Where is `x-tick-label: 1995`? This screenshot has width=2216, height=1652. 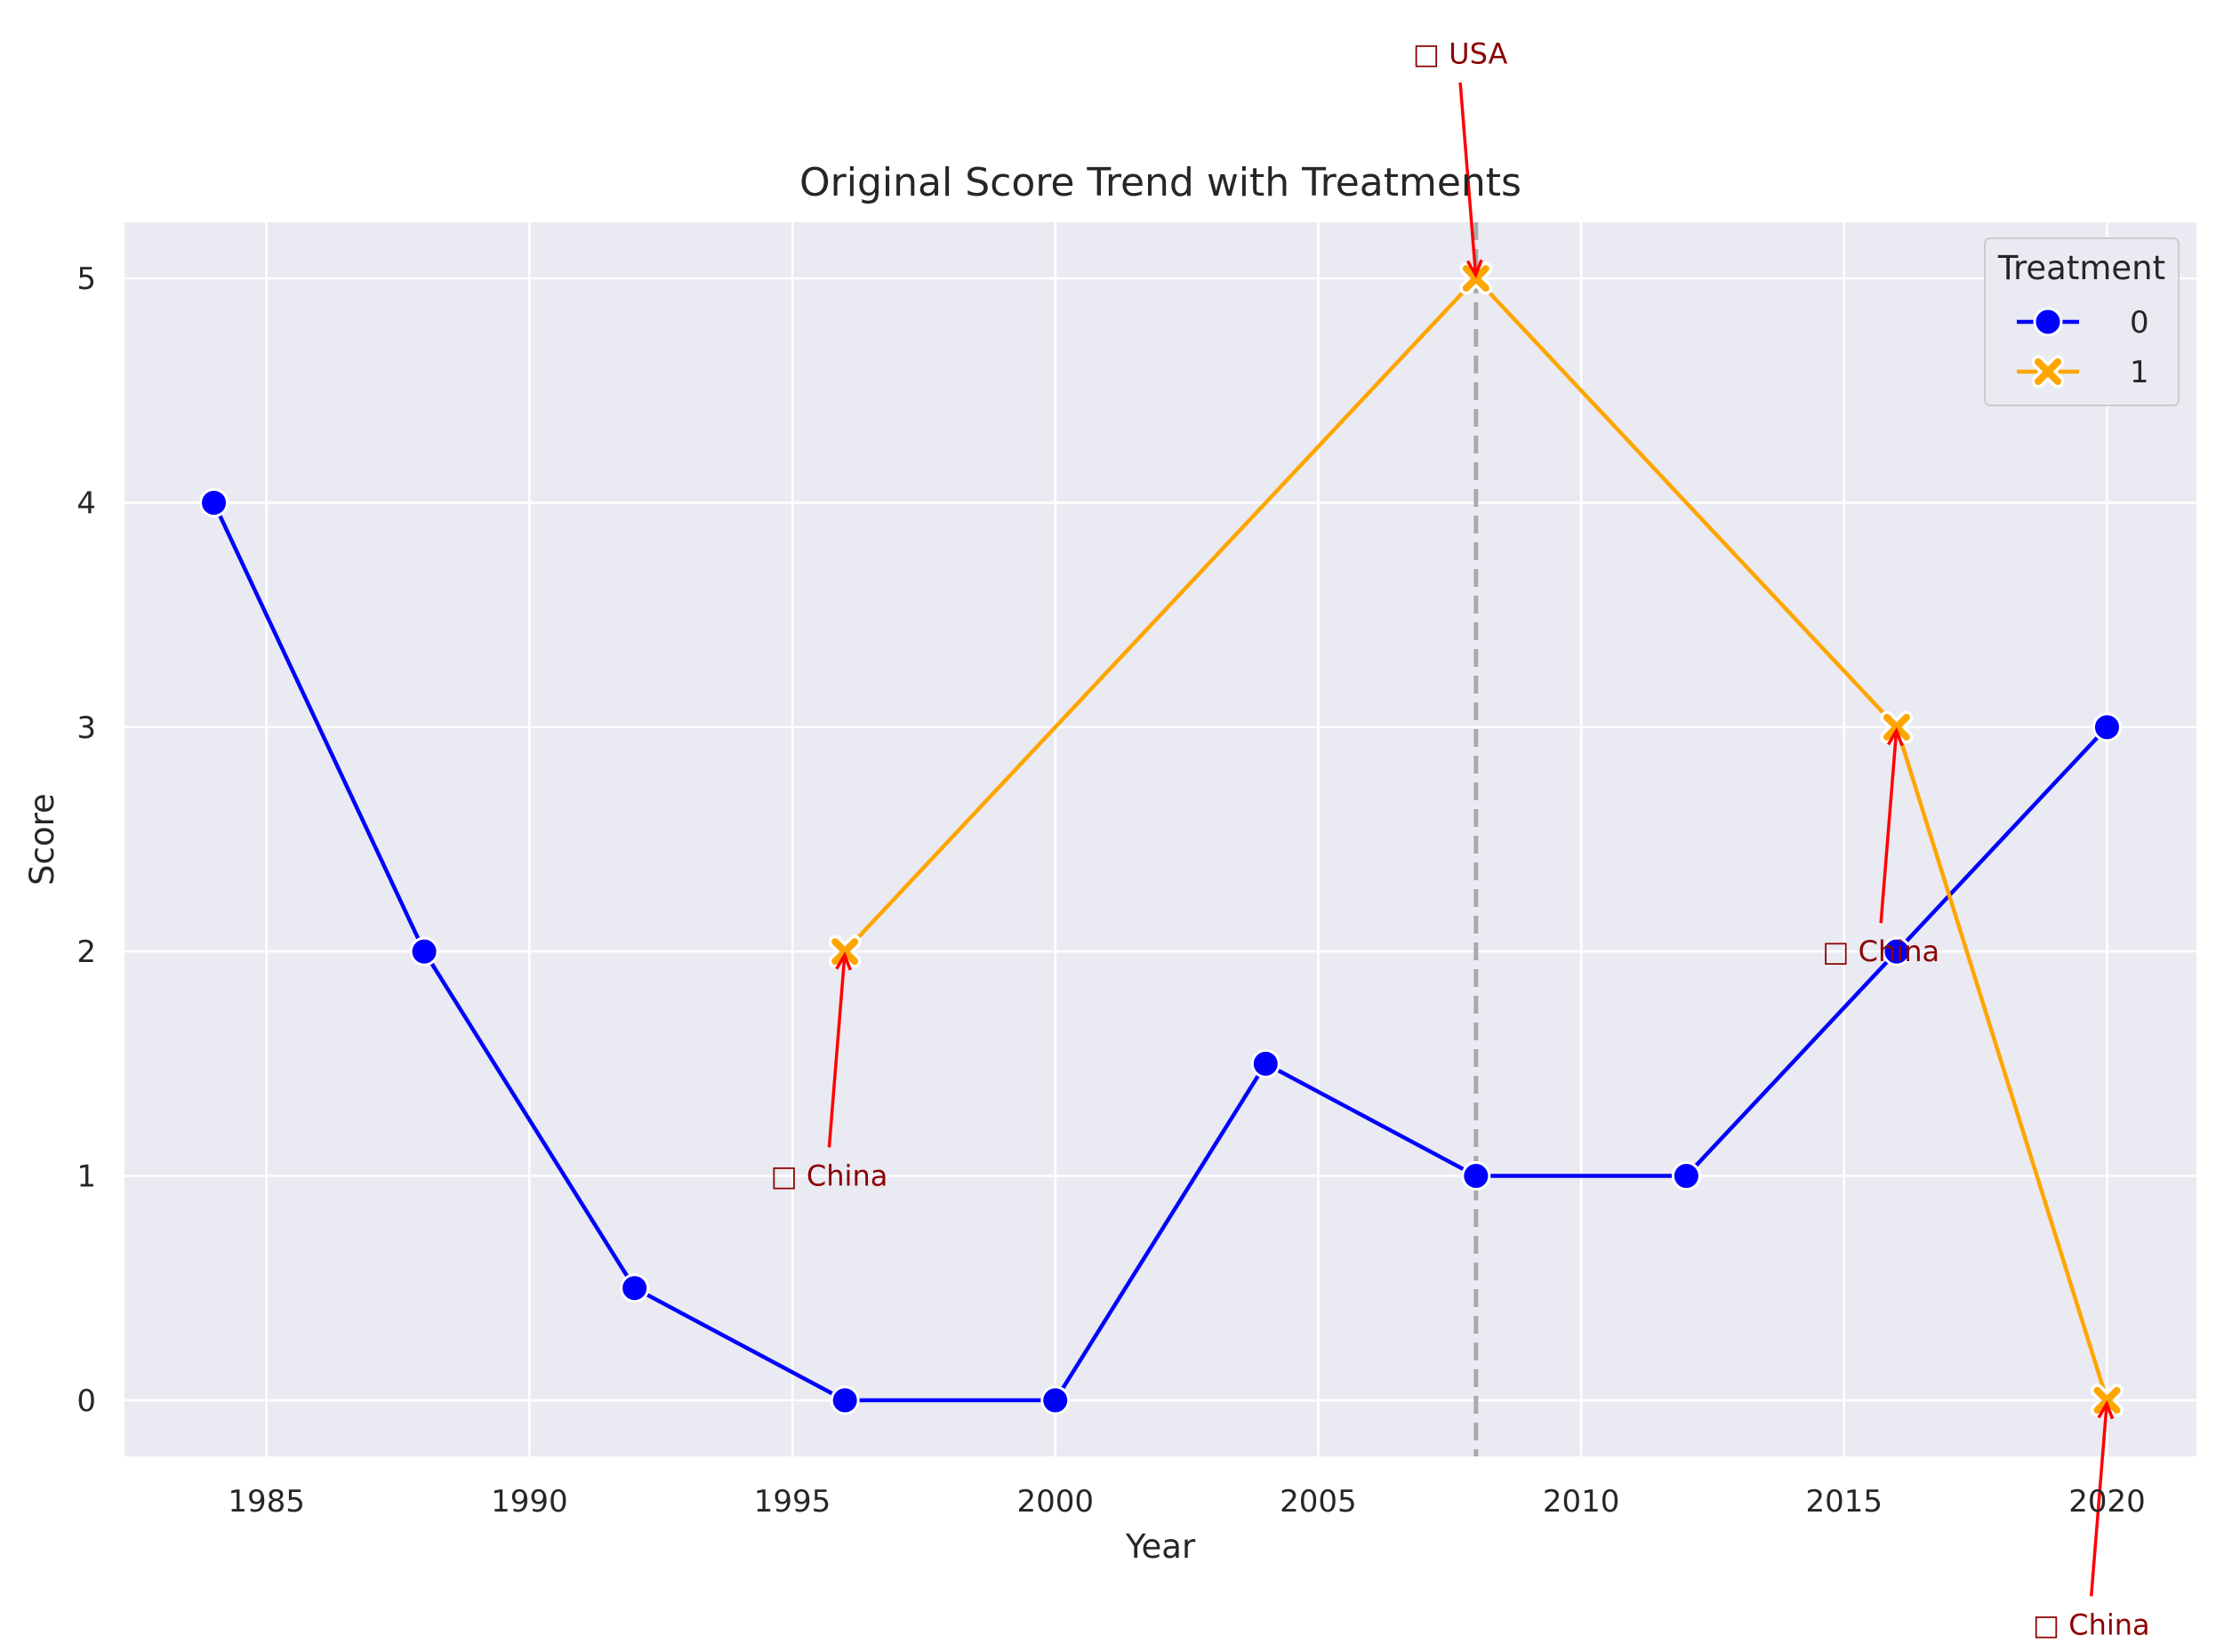
x-tick-label: 1995 is located at coordinates (793, 1502).